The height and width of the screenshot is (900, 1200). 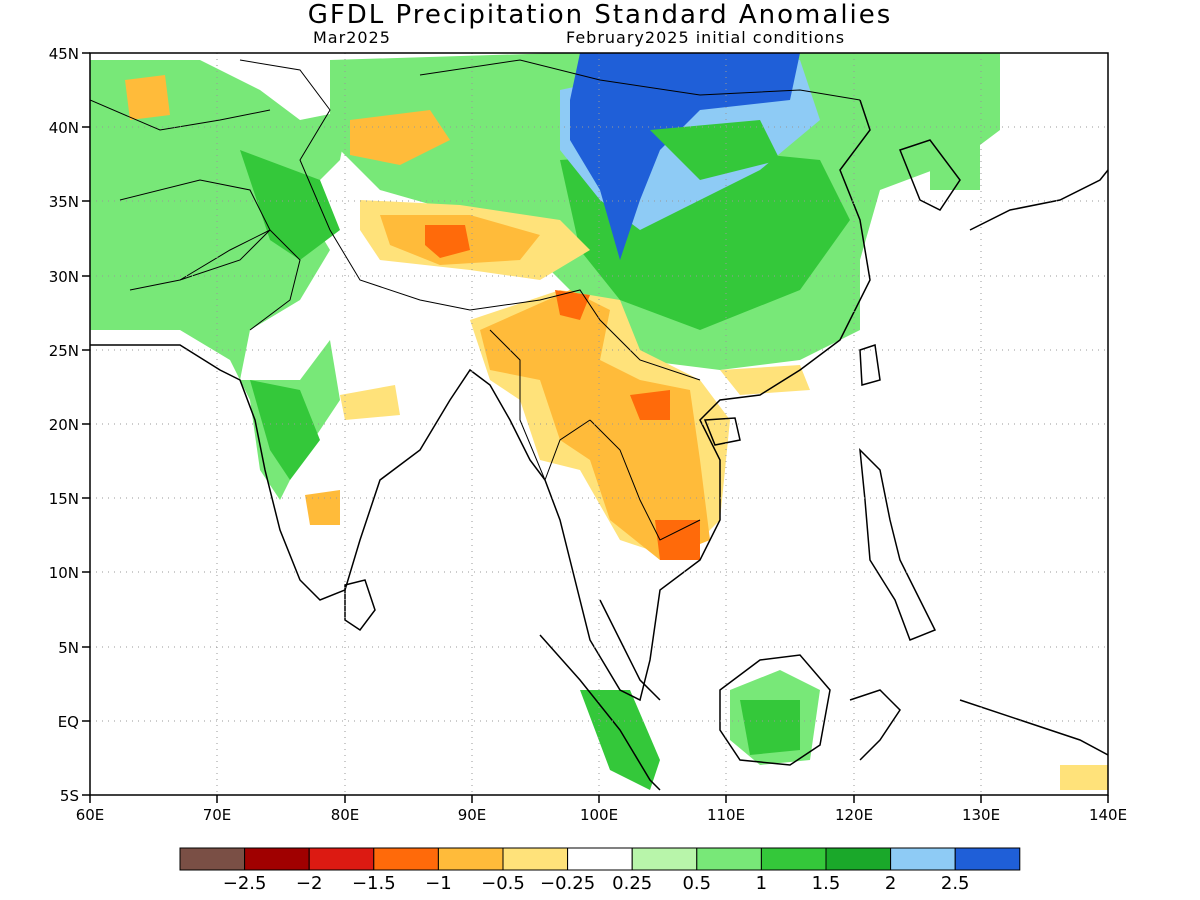 What do you see at coordinates (630, 650) in the screenshot?
I see `coastline-malay` at bounding box center [630, 650].